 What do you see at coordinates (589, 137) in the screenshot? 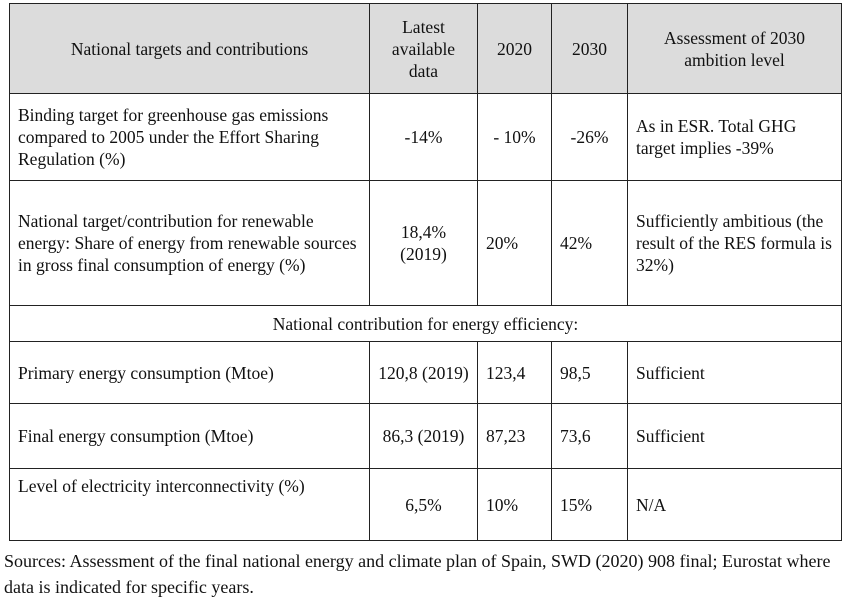
I see `value-2030: -26%` at bounding box center [589, 137].